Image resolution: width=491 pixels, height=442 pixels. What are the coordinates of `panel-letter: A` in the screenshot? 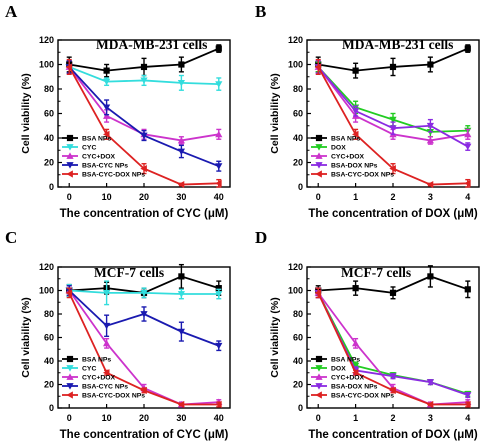 It's located at (11, 11).